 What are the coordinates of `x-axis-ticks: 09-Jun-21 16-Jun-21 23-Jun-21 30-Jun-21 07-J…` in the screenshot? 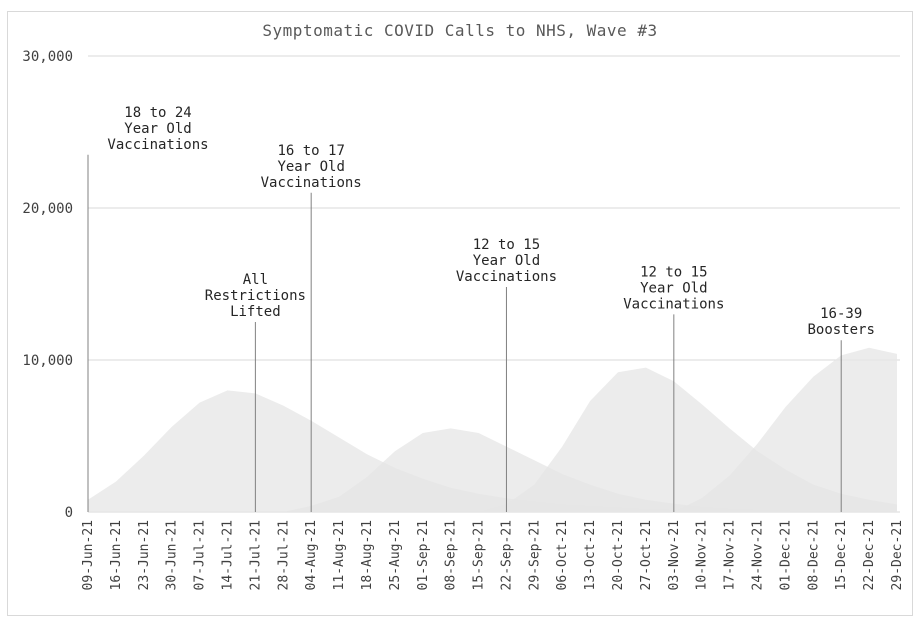 It's located at (493, 555).